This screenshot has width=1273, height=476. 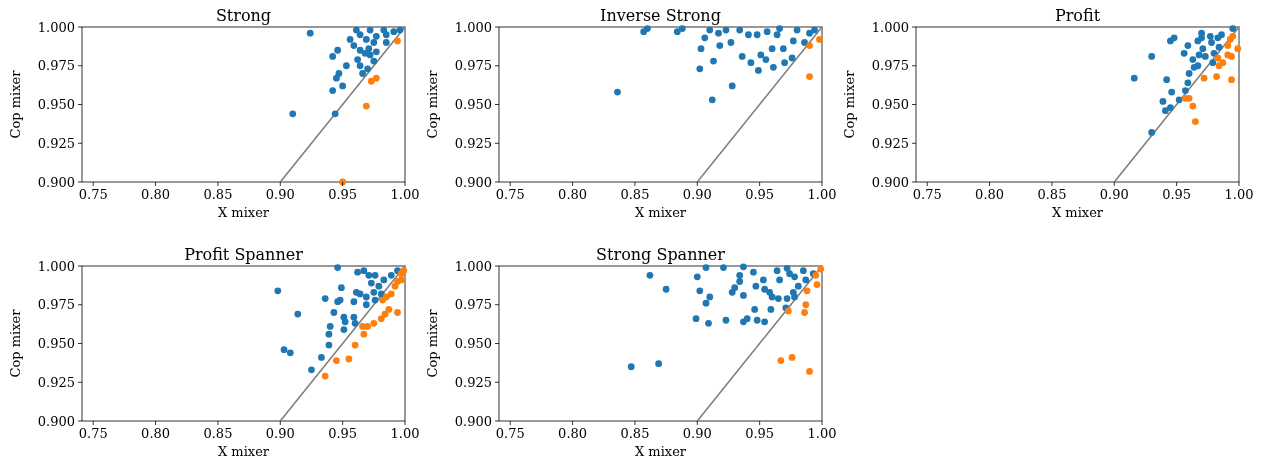 I want to click on chart-title: Strong Spanner, so click(x=661, y=254).